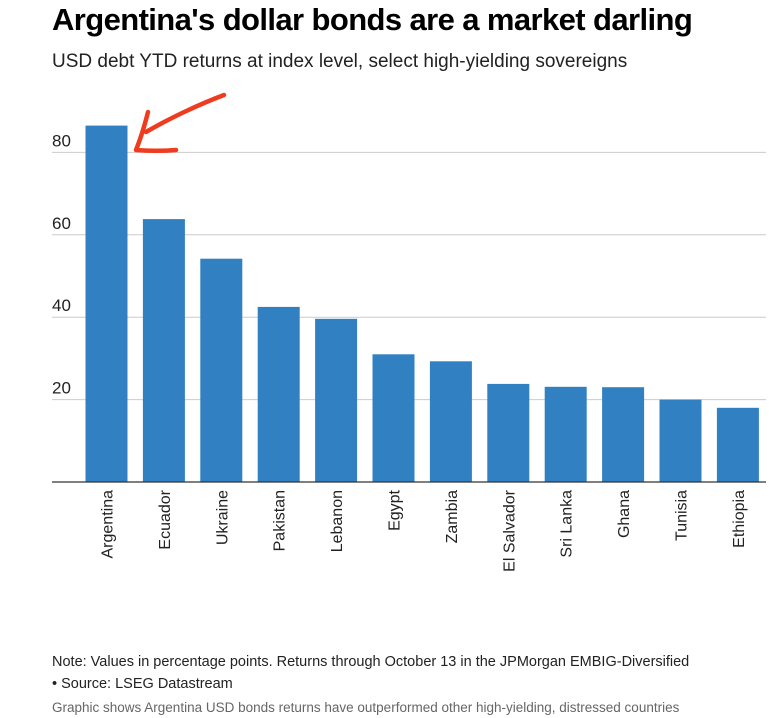 The width and height of the screenshot is (769, 718). I want to click on bar-ecuador, so click(163, 350).